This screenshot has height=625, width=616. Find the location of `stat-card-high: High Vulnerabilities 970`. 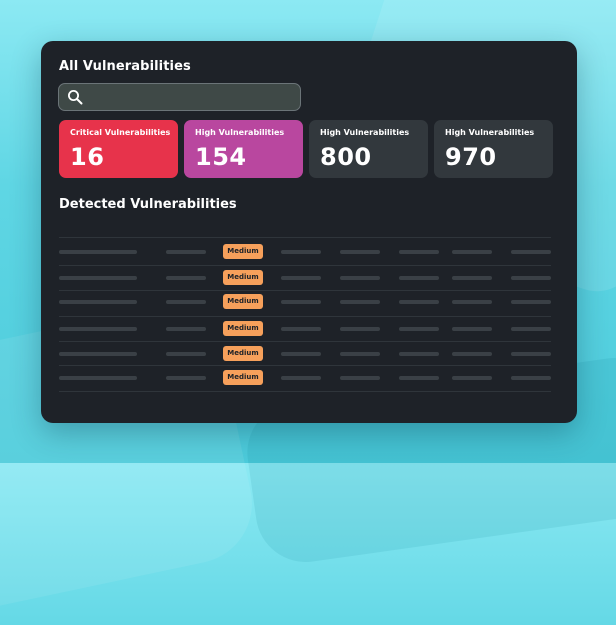

stat-card-high: High Vulnerabilities 970 is located at coordinates (493, 149).